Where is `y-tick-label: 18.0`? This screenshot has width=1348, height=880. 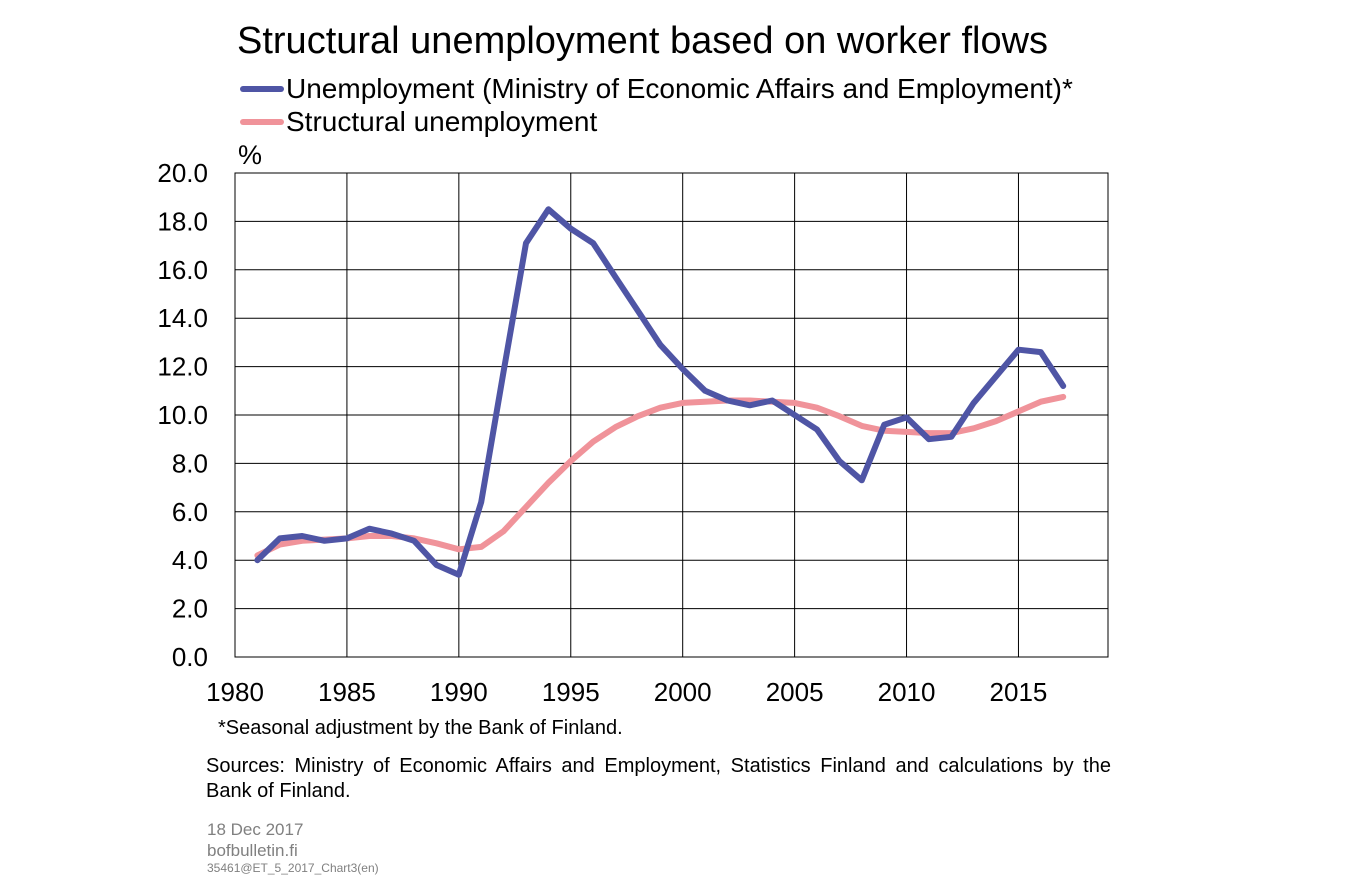 y-tick-label: 18.0 is located at coordinates (182, 221).